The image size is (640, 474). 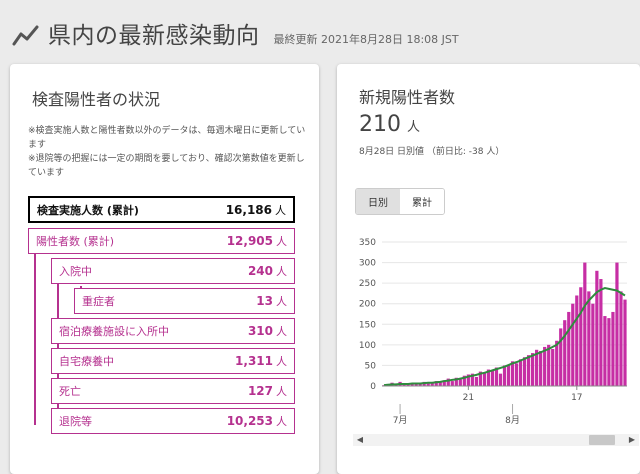 What do you see at coordinates (166, 166) in the screenshot?
I see `note-2: ※退院等の把握には一定の期間を要しており、確認次第数値を更新しています` at bounding box center [166, 166].